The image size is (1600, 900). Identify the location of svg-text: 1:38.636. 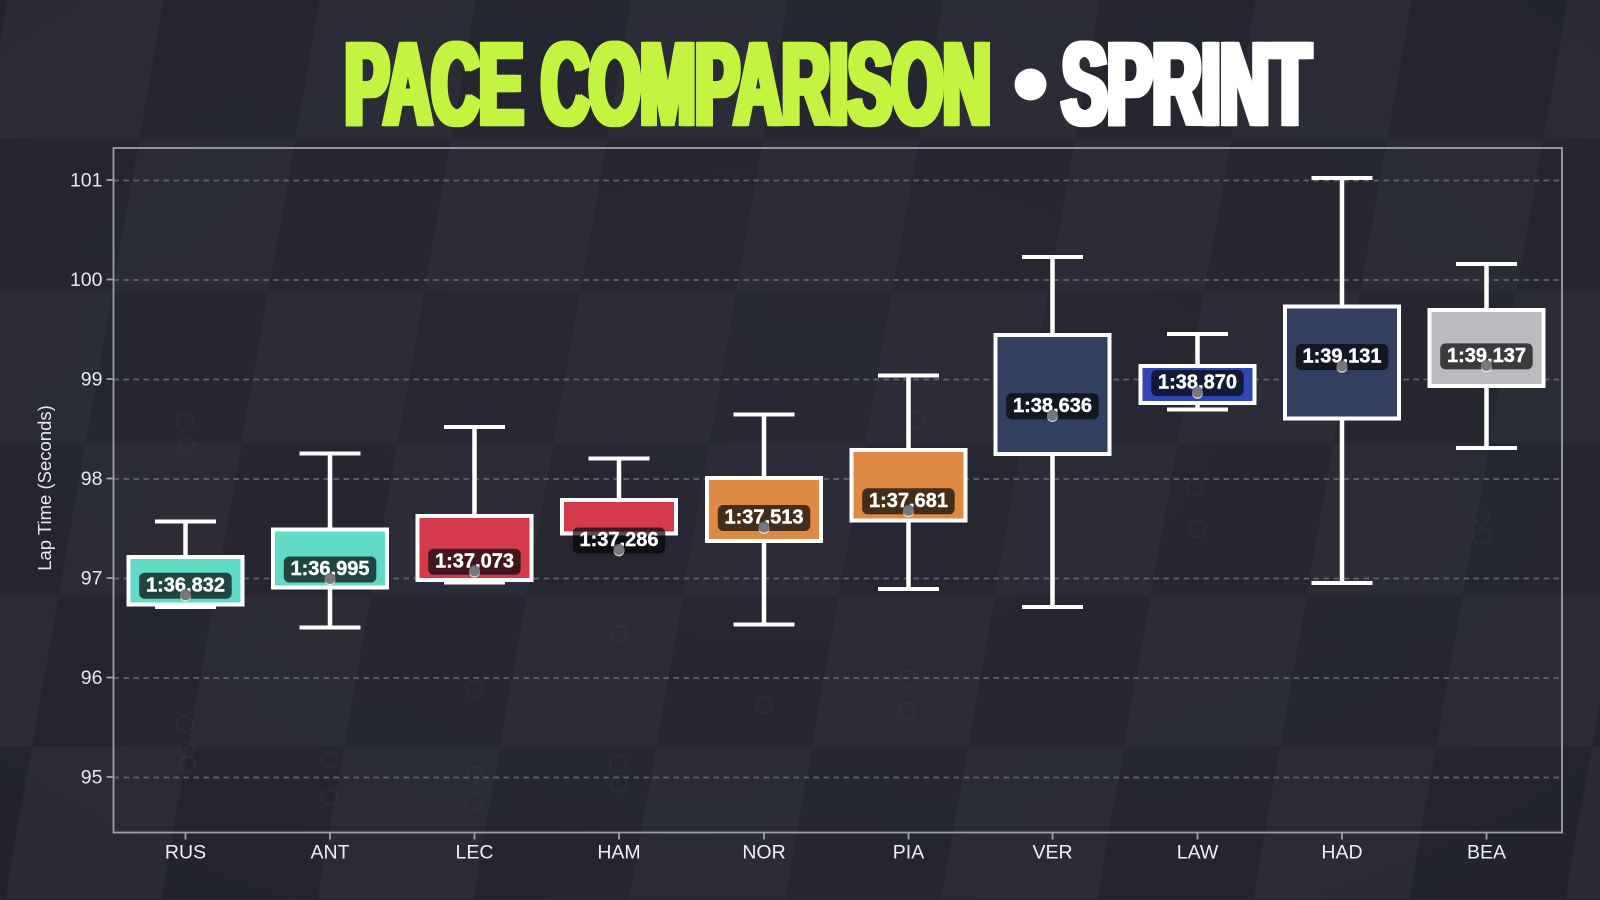
(1052, 406).